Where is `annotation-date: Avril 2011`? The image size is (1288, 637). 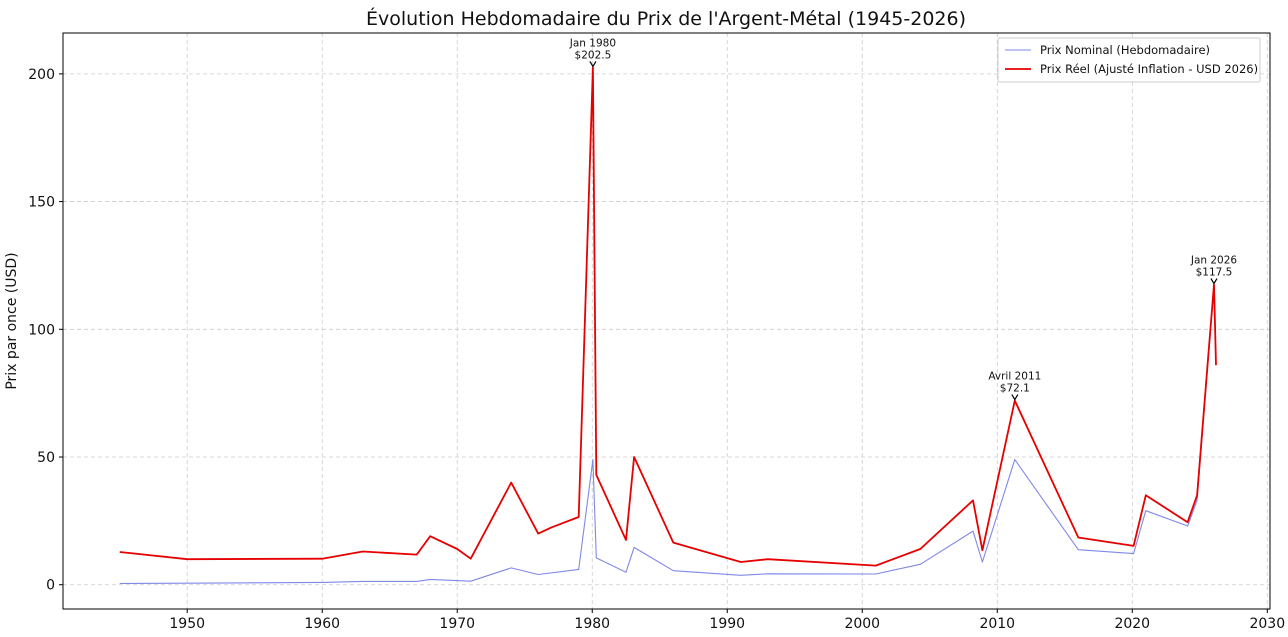 annotation-date: Avril 2011 is located at coordinates (1014, 377).